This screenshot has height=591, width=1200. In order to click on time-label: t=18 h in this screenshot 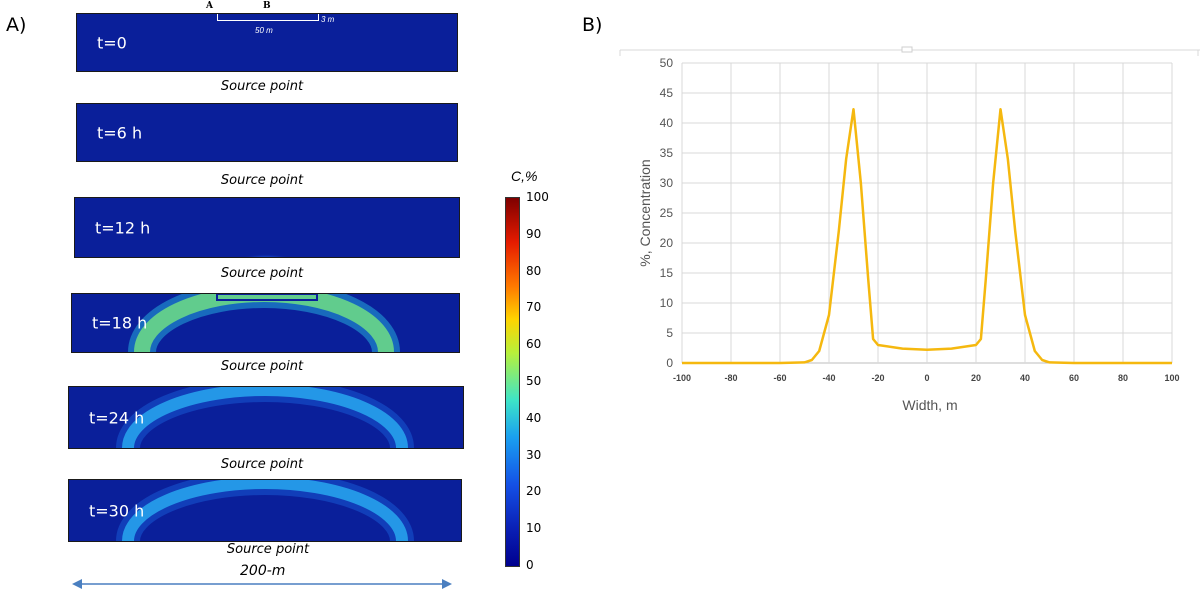, I will do `click(120, 323)`.